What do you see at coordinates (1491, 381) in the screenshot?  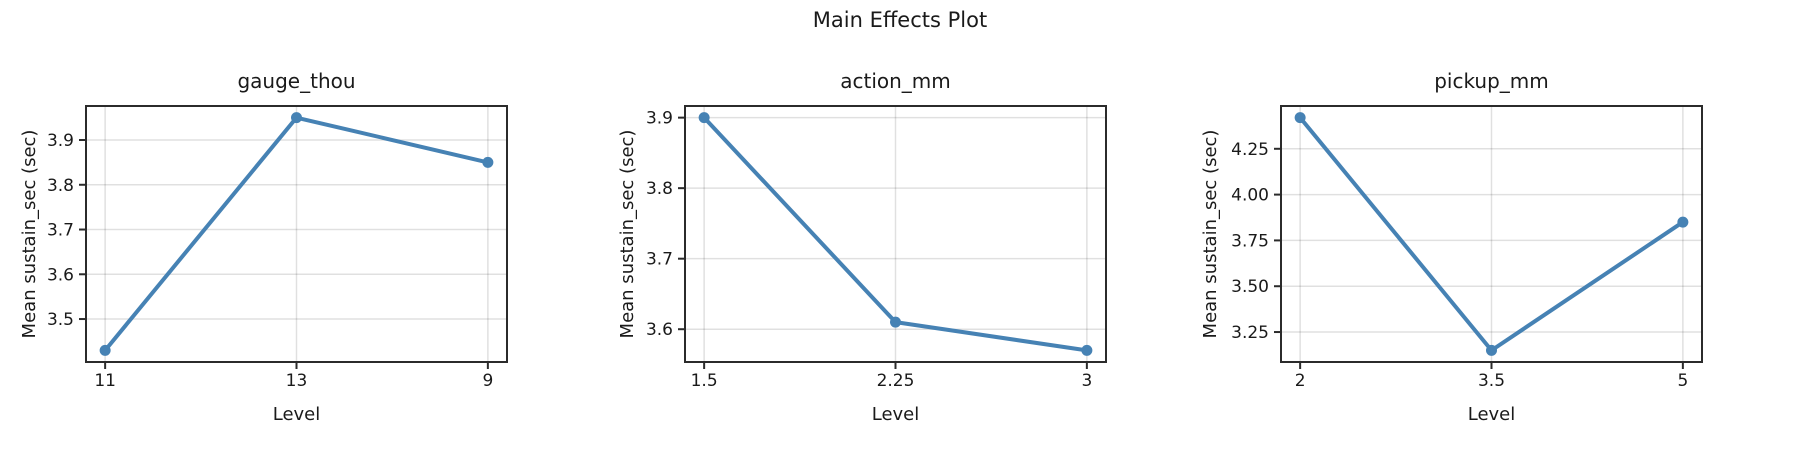 I see `x-tick-label: 3.5` at bounding box center [1491, 381].